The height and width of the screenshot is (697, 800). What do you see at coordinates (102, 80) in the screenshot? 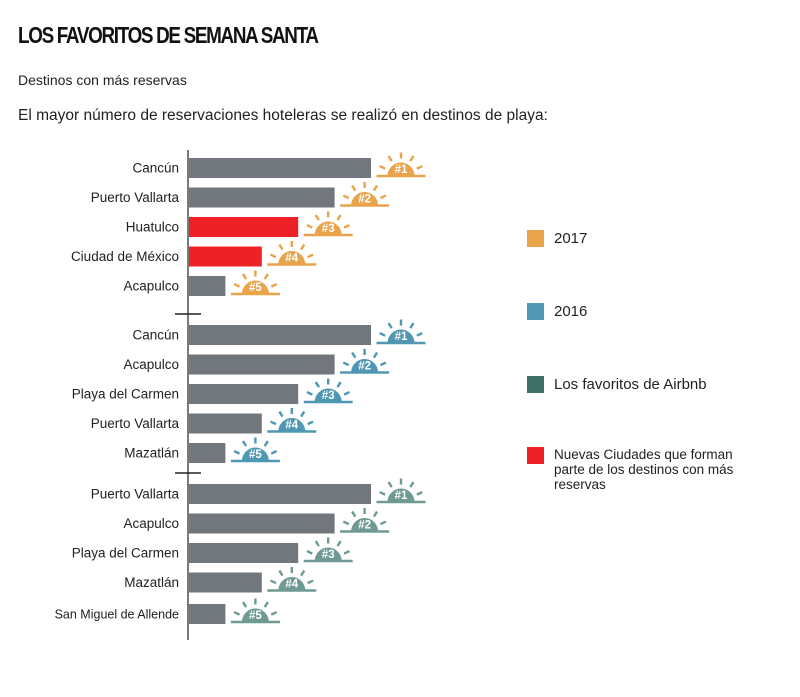
I see `chart-subtitle: Destinos con más reservas` at bounding box center [102, 80].